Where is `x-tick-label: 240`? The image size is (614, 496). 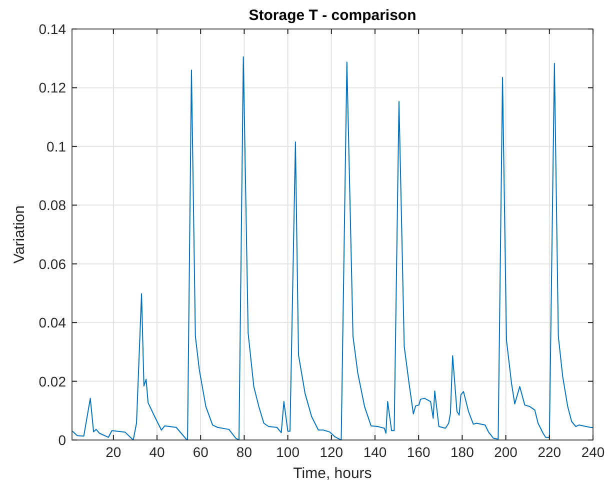 x-tick-label: 240 is located at coordinates (593, 452).